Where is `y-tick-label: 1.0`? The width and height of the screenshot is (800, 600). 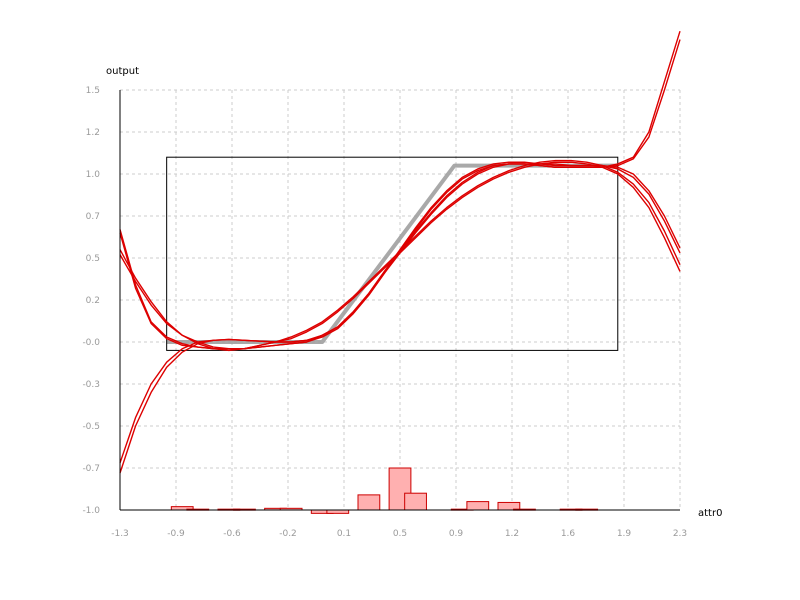
y-tick-label: 1.0 is located at coordinates (93, 175).